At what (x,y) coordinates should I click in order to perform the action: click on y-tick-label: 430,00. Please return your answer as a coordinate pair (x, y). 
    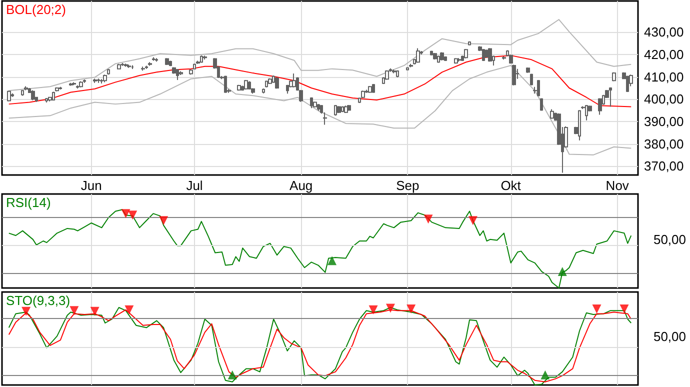
    Looking at the image, I should click on (664, 32).